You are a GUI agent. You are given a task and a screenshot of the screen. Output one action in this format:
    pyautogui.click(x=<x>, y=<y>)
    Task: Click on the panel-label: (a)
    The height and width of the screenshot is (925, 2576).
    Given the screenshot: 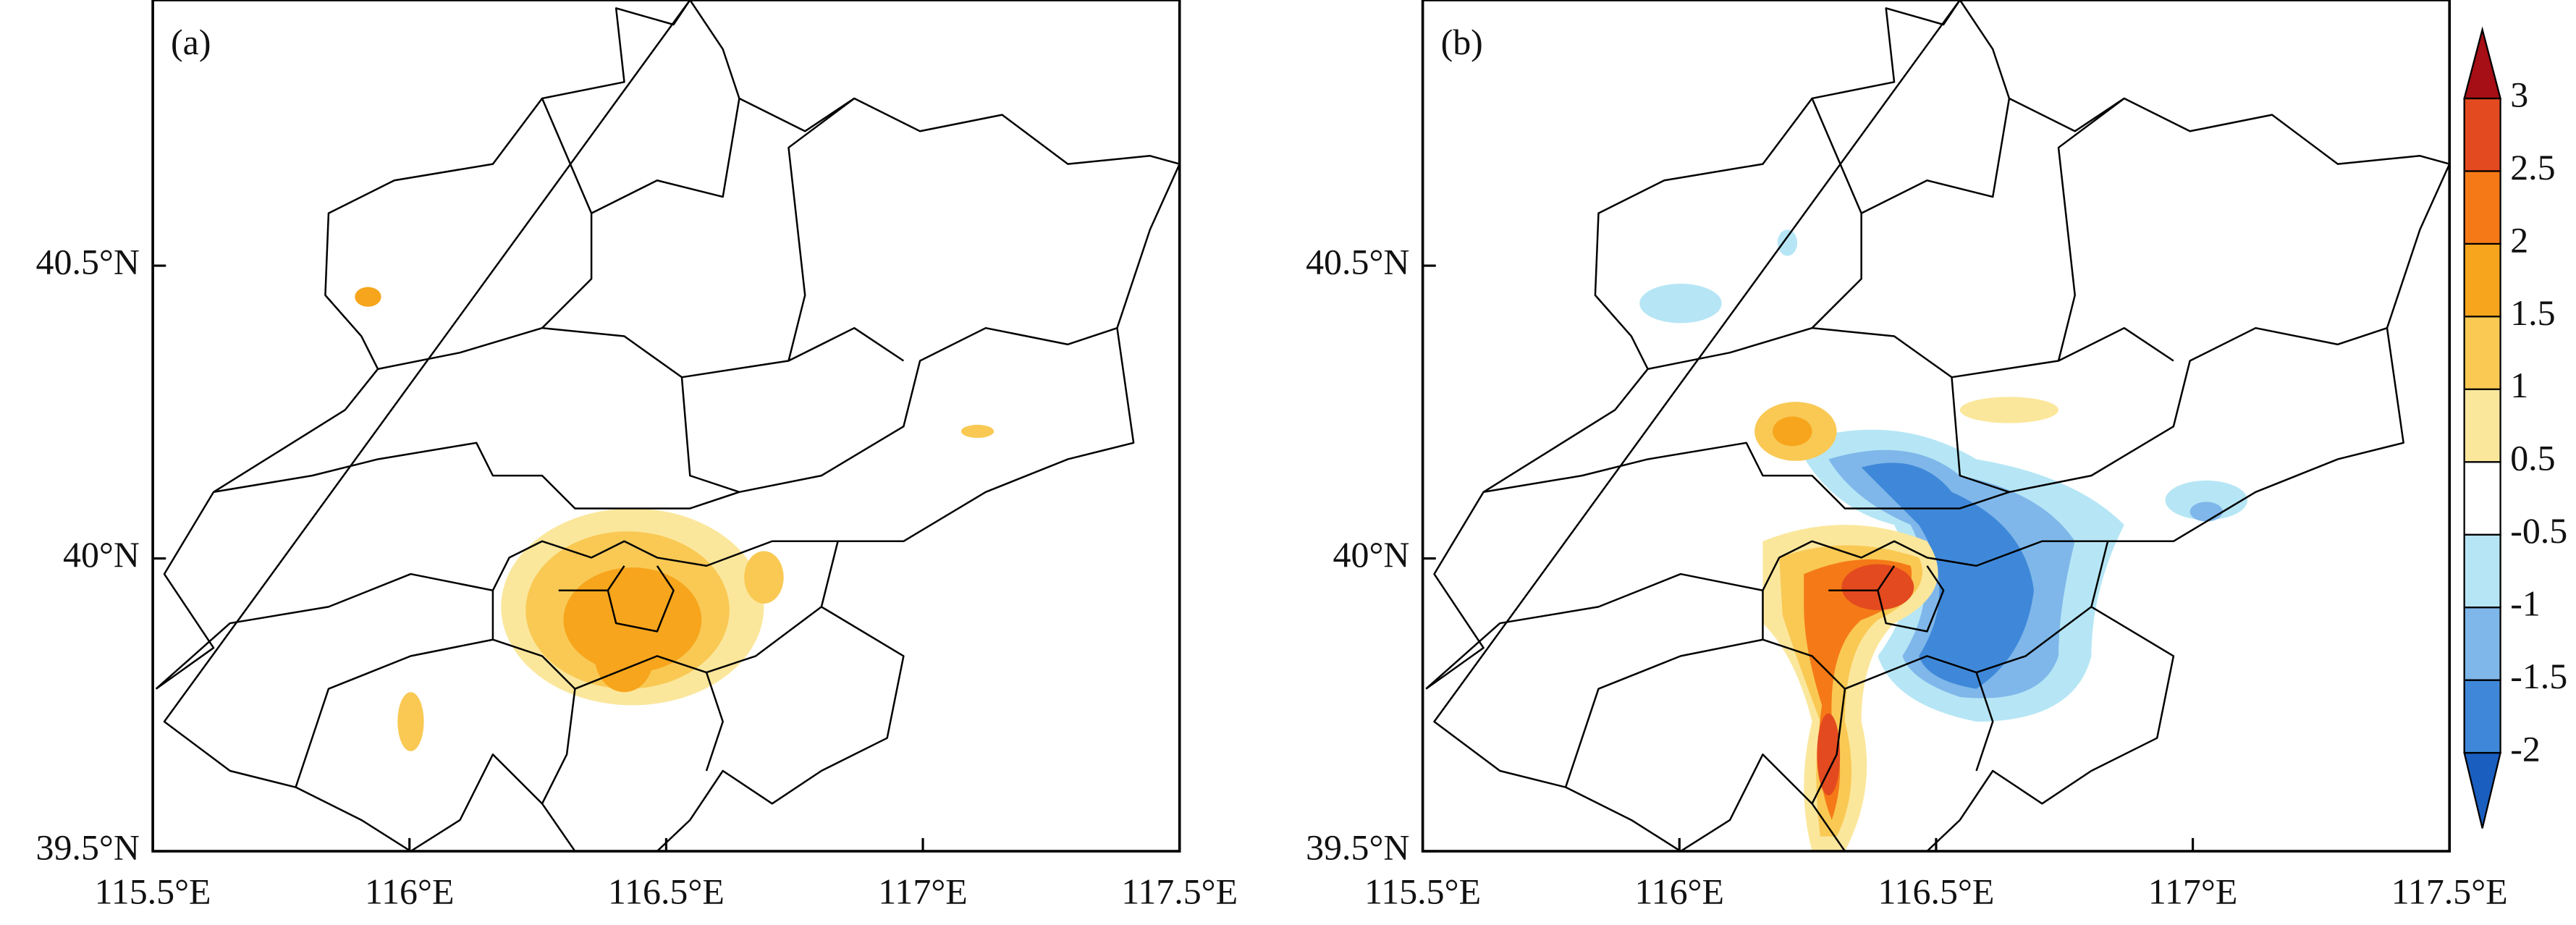 What is the action you would take?
    pyautogui.click(x=191, y=42)
    